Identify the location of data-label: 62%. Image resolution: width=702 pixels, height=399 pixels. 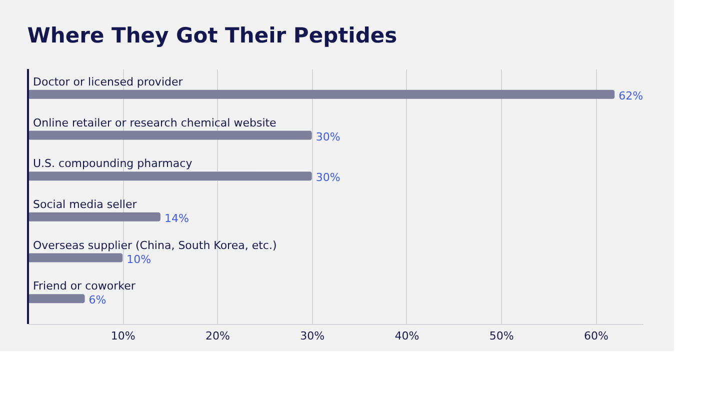
(631, 95).